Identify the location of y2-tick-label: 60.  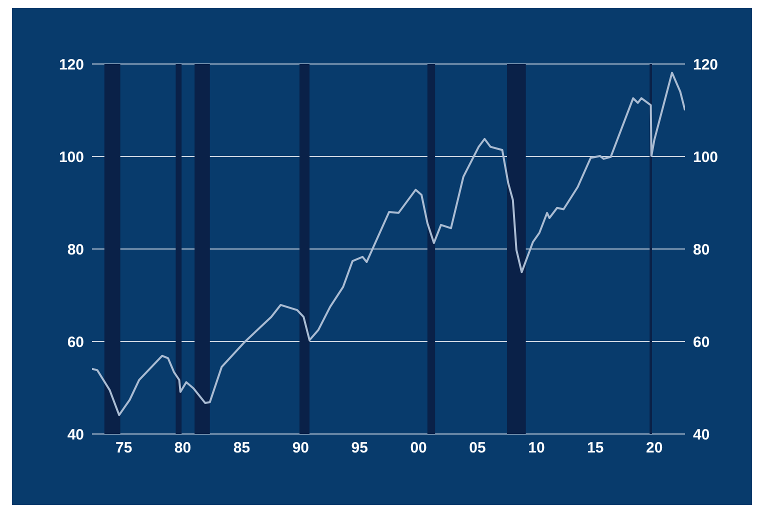
(701, 342).